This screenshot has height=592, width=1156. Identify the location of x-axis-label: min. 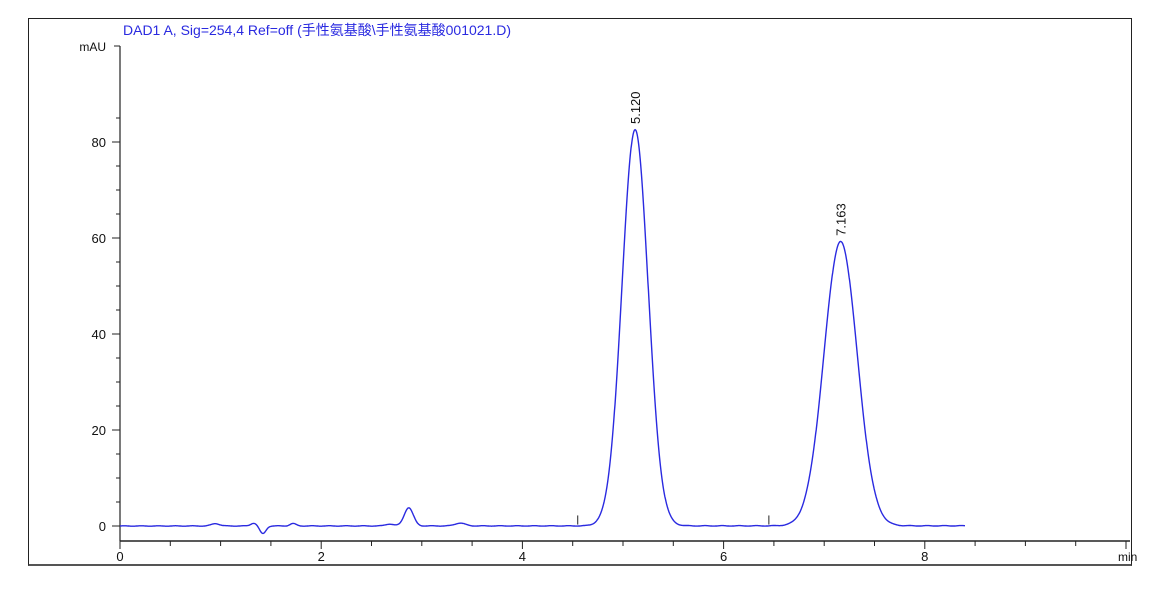
(1127, 557).